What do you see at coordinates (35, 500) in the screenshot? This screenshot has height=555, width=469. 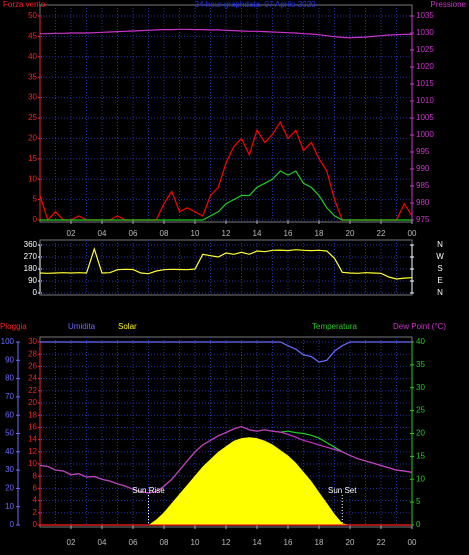 I see `y-tick-label: 4` at bounding box center [35, 500].